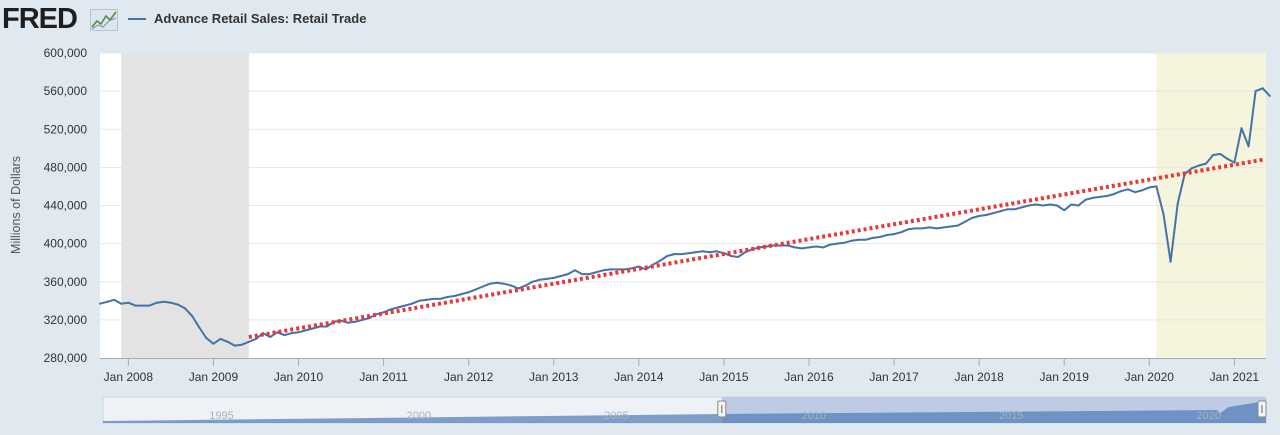 The width and height of the screenshot is (1280, 435). What do you see at coordinates (40, 19) in the screenshot?
I see `fred-logo: FRED` at bounding box center [40, 19].